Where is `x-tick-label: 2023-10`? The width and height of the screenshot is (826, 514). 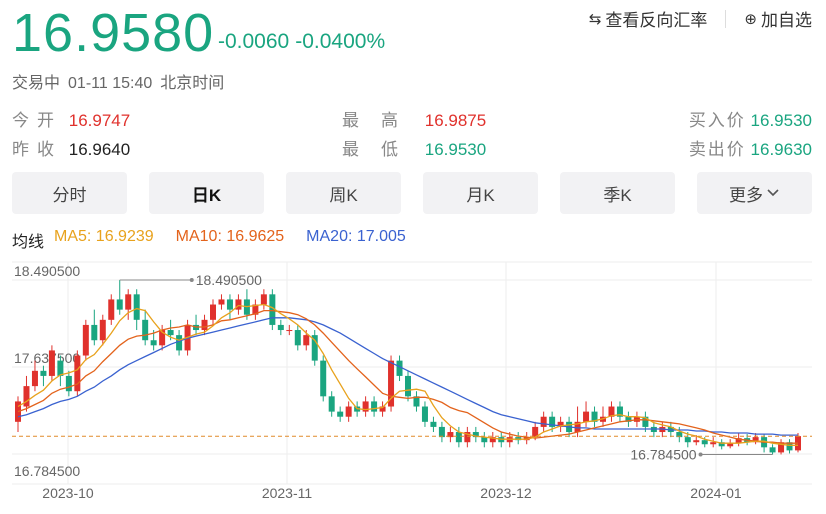 x-tick-label: 2023-10 is located at coordinates (68, 493).